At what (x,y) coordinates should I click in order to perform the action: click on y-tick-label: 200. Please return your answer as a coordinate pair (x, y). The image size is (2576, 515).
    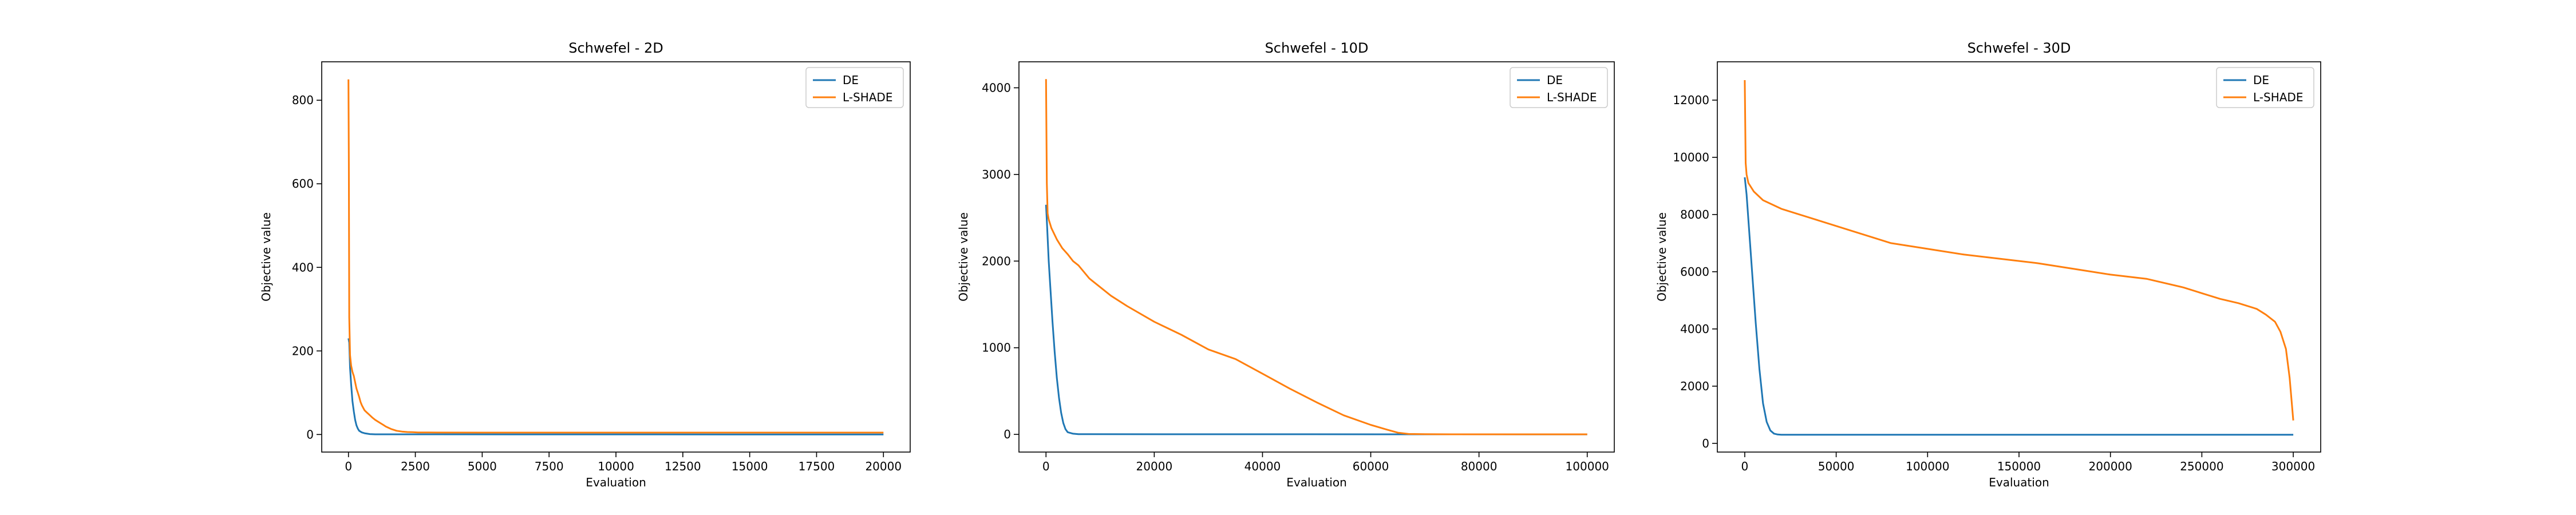
    Looking at the image, I should click on (303, 351).